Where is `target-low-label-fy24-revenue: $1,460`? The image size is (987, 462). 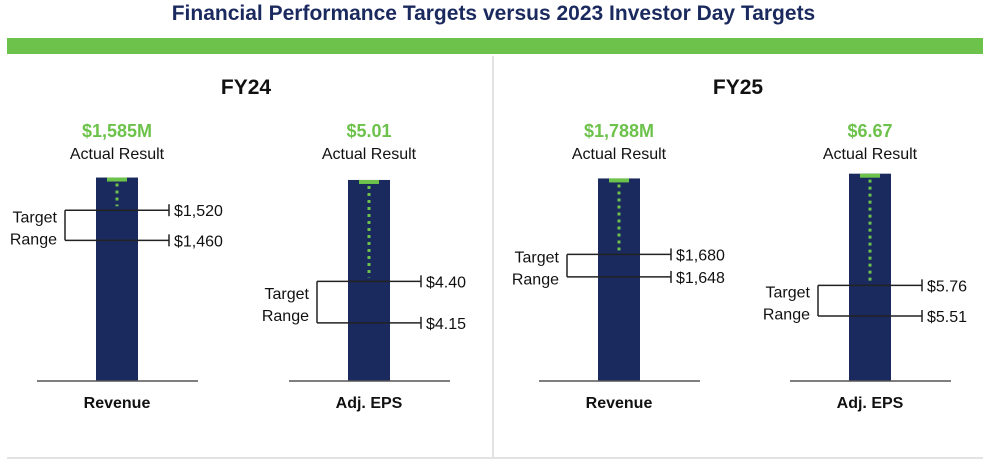 target-low-label-fy24-revenue: $1,460 is located at coordinates (198, 241).